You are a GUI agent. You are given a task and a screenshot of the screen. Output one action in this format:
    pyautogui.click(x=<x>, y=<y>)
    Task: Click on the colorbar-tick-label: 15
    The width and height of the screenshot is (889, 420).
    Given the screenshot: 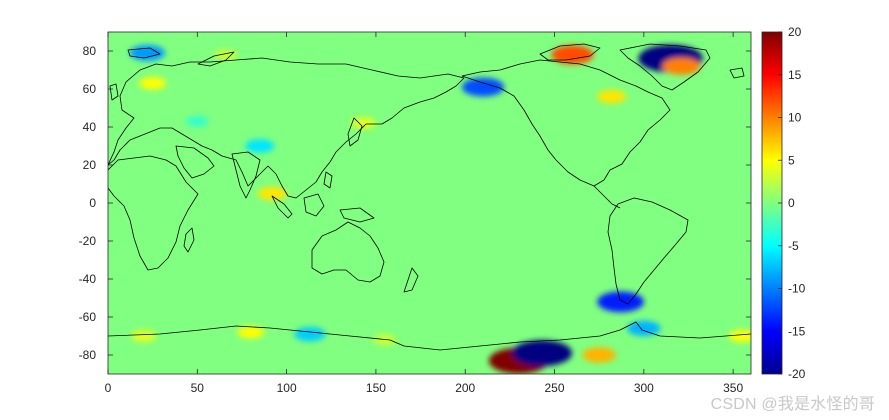 What is the action you would take?
    pyautogui.click(x=795, y=75)
    